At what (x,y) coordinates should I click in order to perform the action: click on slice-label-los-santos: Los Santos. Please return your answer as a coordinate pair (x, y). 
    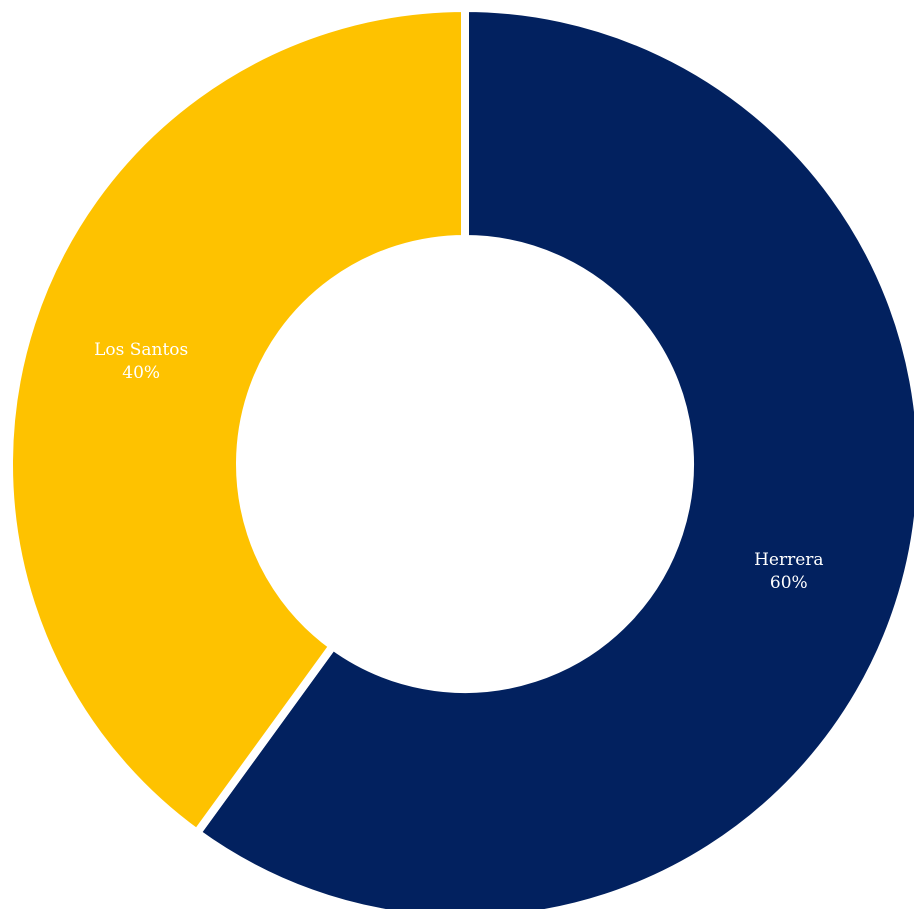
    Looking at the image, I should click on (141, 350).